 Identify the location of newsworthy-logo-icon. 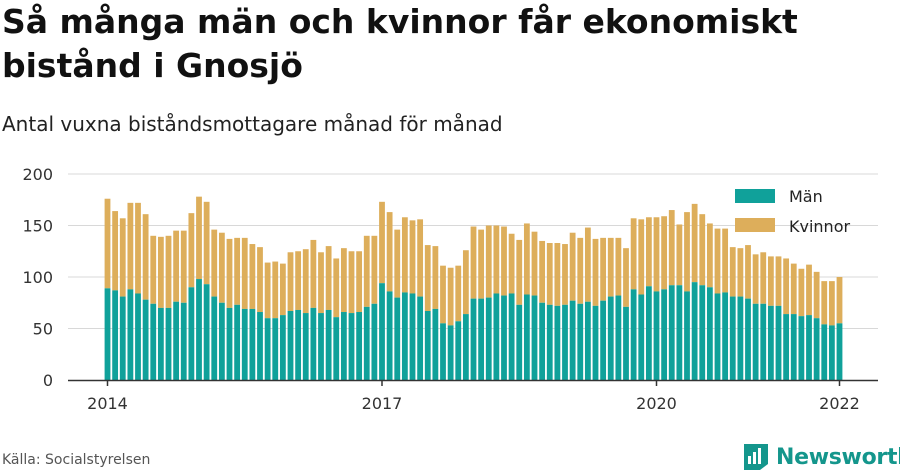
(756, 457).